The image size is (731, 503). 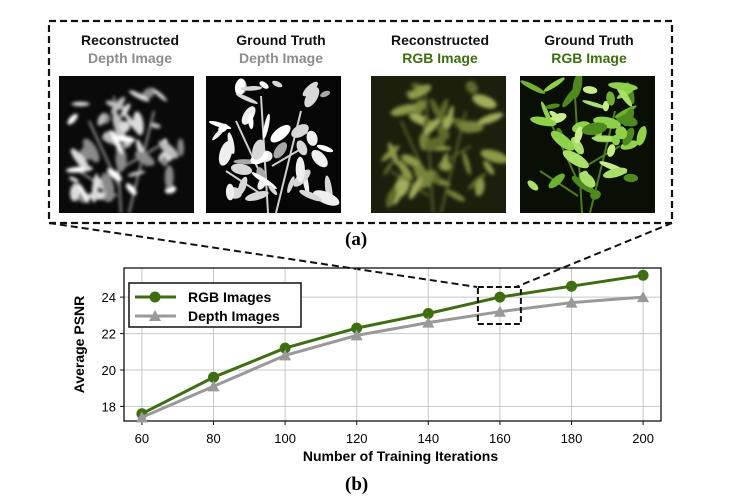 What do you see at coordinates (572, 438) in the screenshot?
I see `x-tick-label: 180` at bounding box center [572, 438].